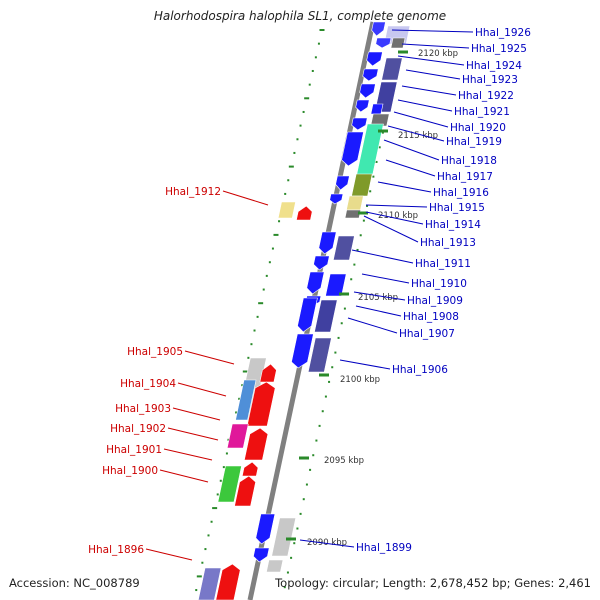 The image size is (600, 600). I want to click on gene-label-hhal-1920: Hhal_1920, so click(478, 128).